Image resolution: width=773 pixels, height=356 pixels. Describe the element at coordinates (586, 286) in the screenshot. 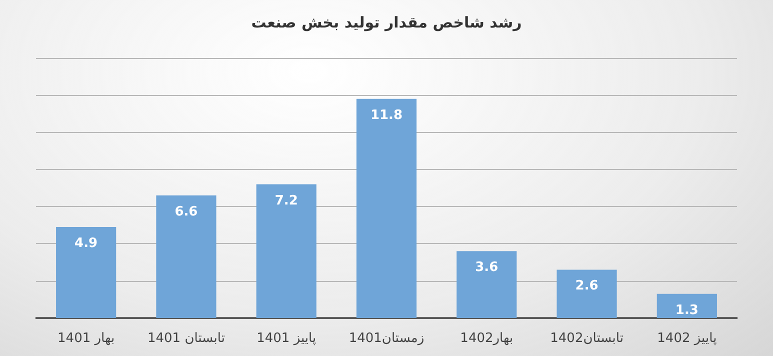

I see `data-label: 2.6` at that location.